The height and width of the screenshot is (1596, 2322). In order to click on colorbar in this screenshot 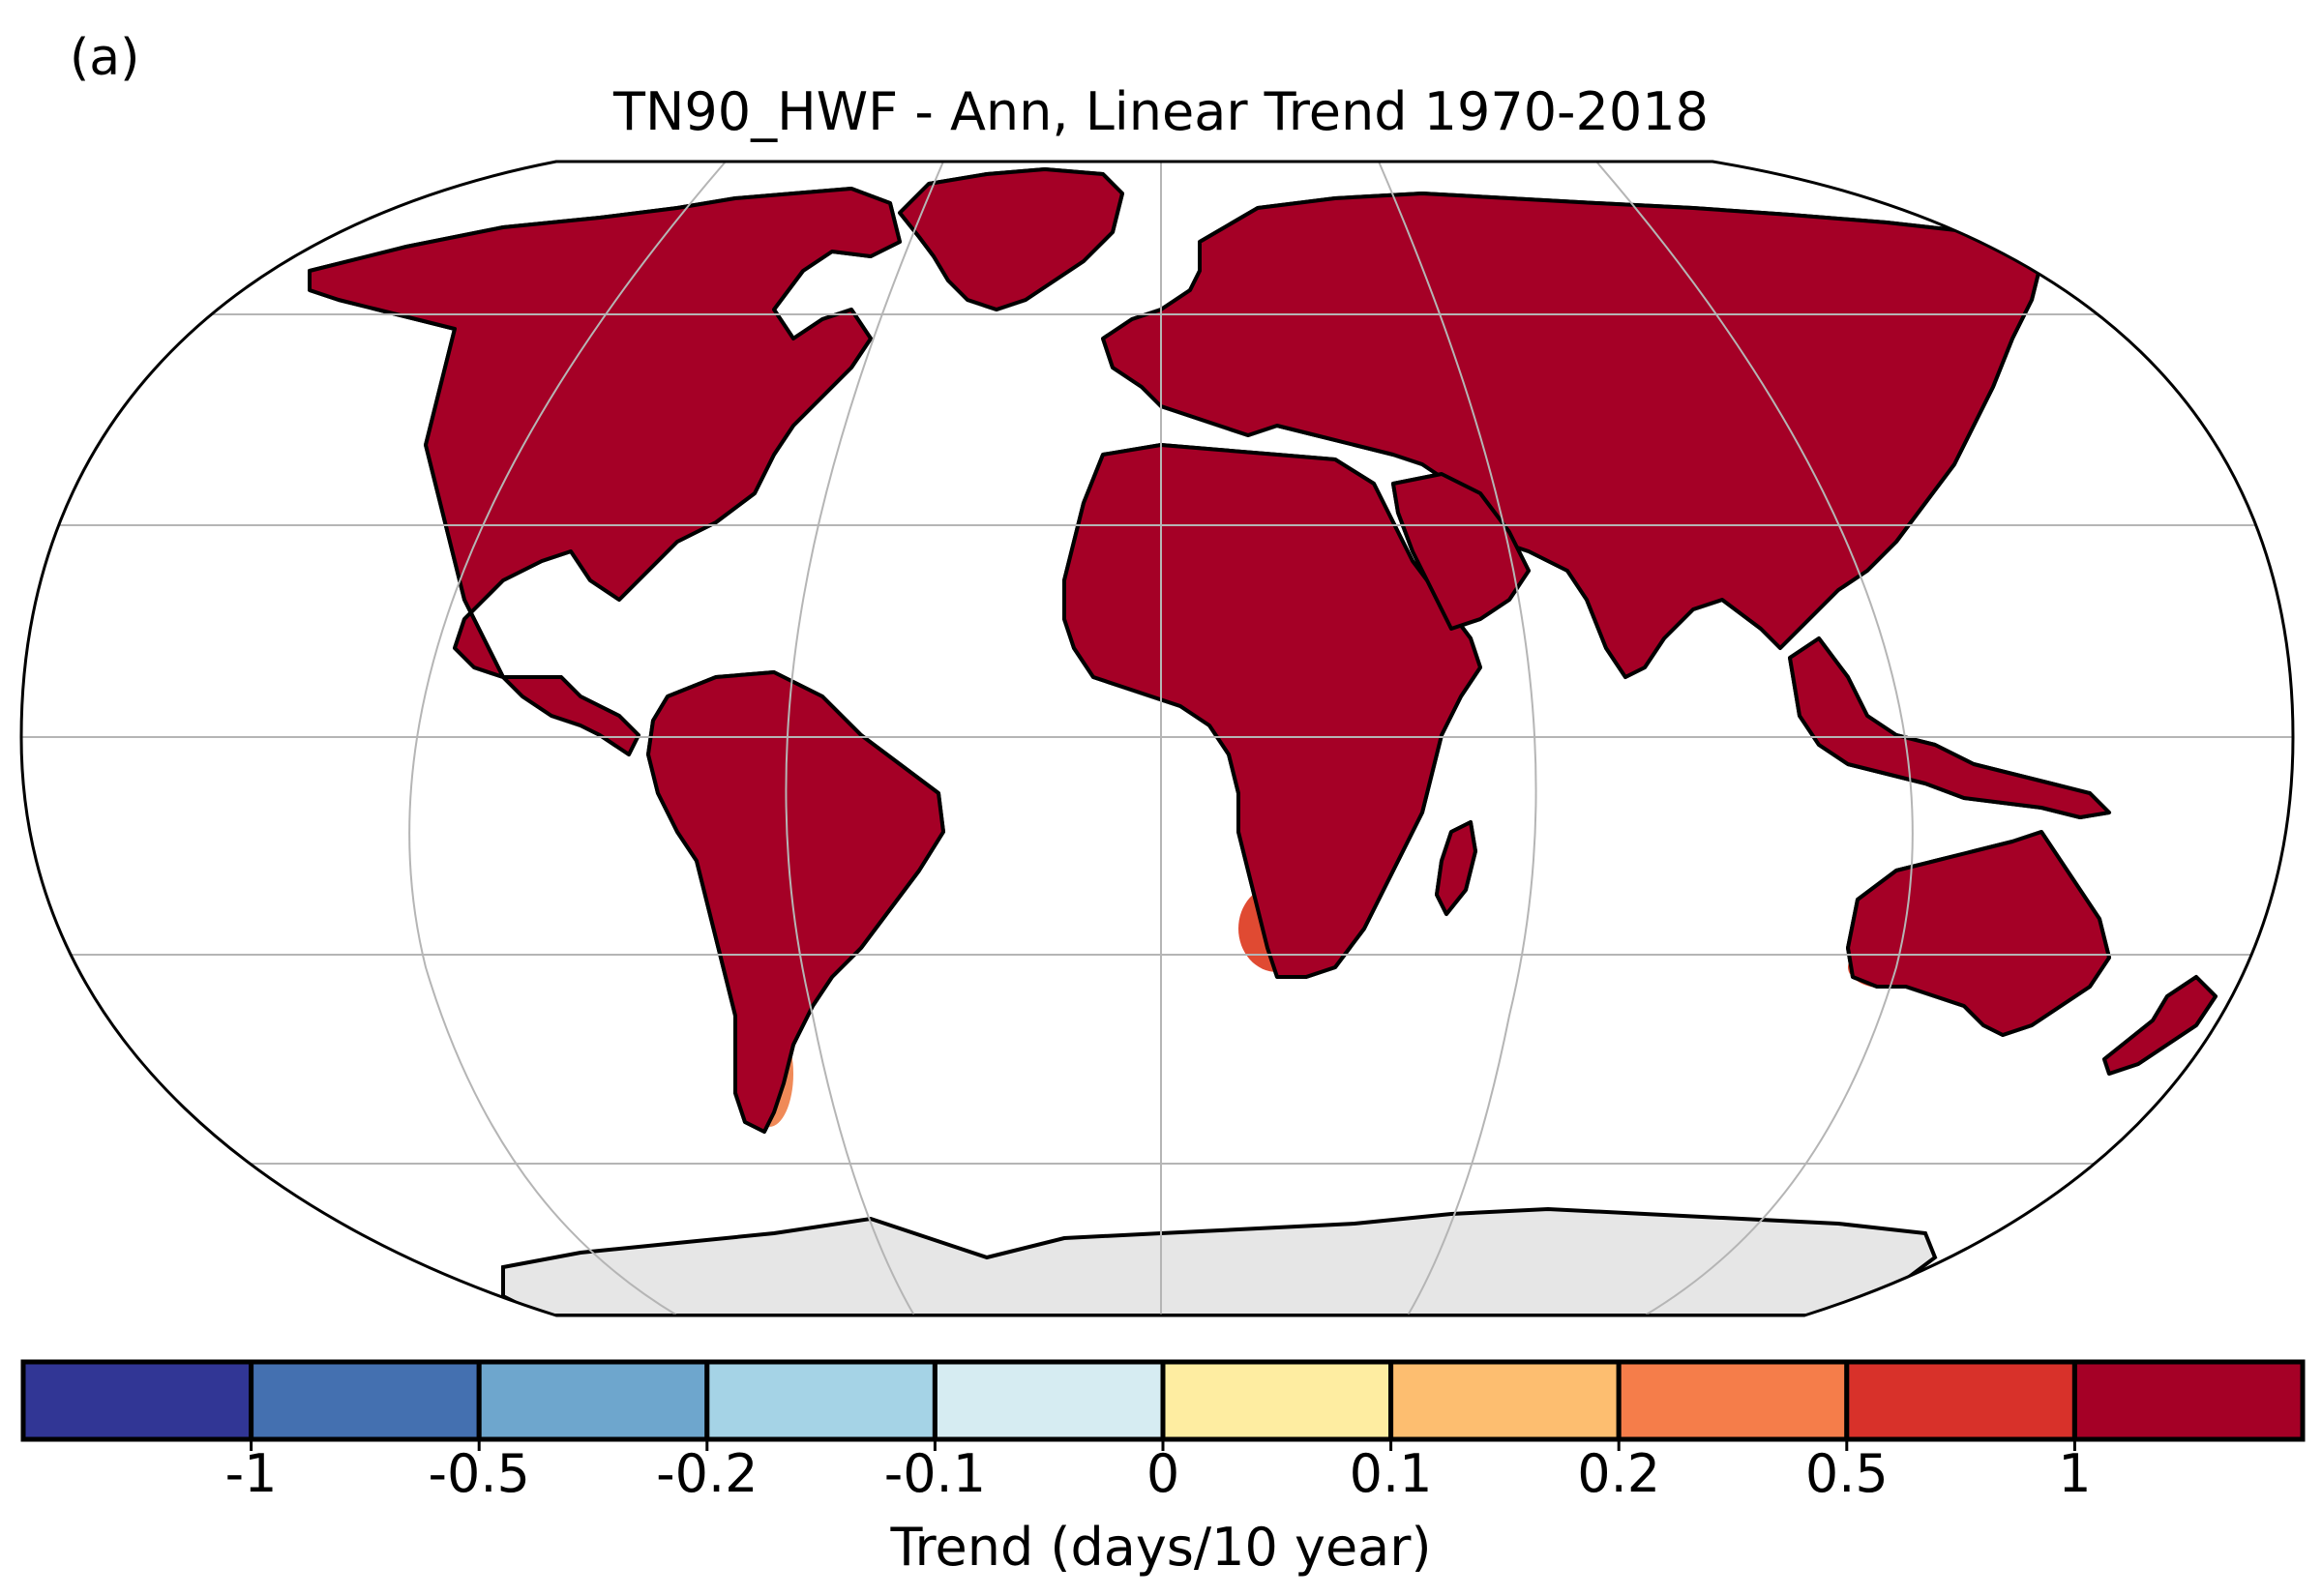, I will do `click(1163, 1405)`.